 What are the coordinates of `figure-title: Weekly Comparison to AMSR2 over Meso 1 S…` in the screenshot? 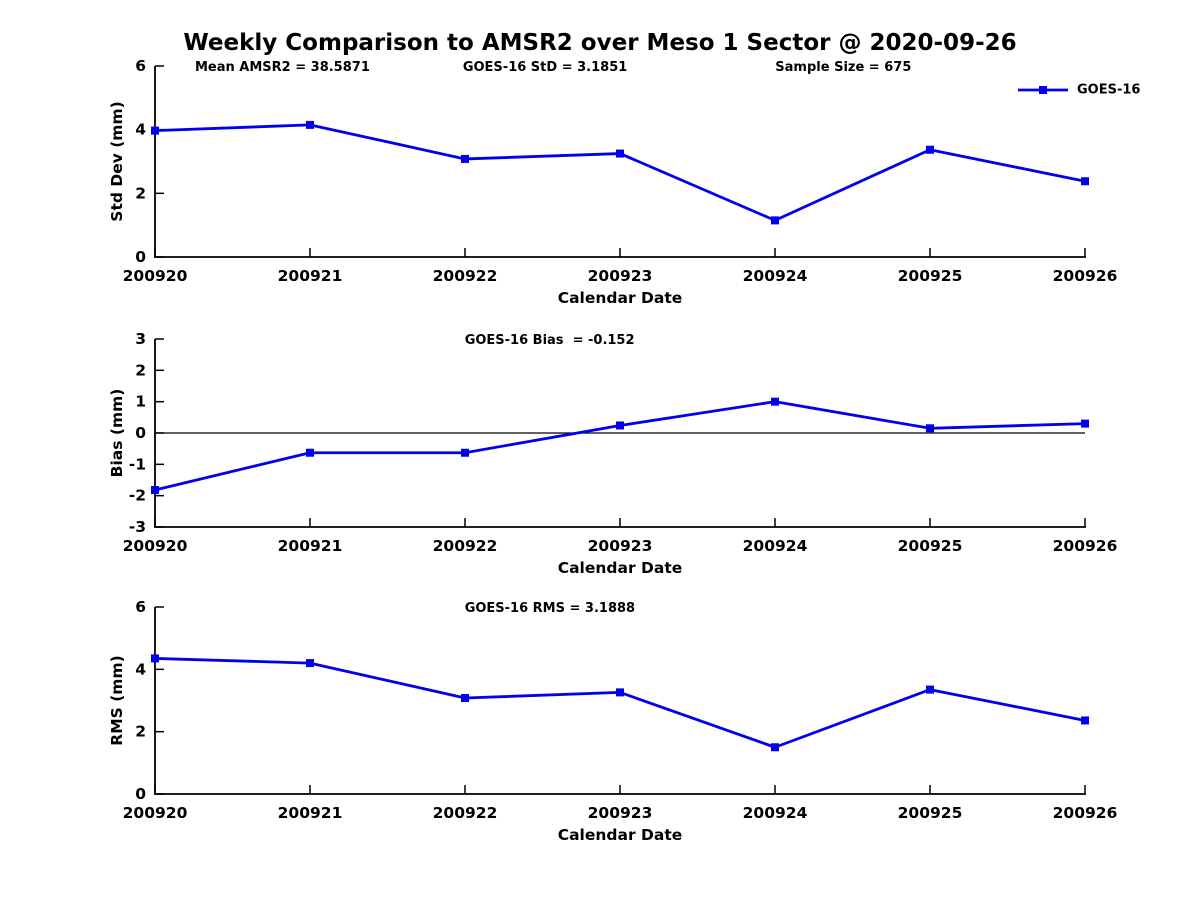 It's located at (600, 43).